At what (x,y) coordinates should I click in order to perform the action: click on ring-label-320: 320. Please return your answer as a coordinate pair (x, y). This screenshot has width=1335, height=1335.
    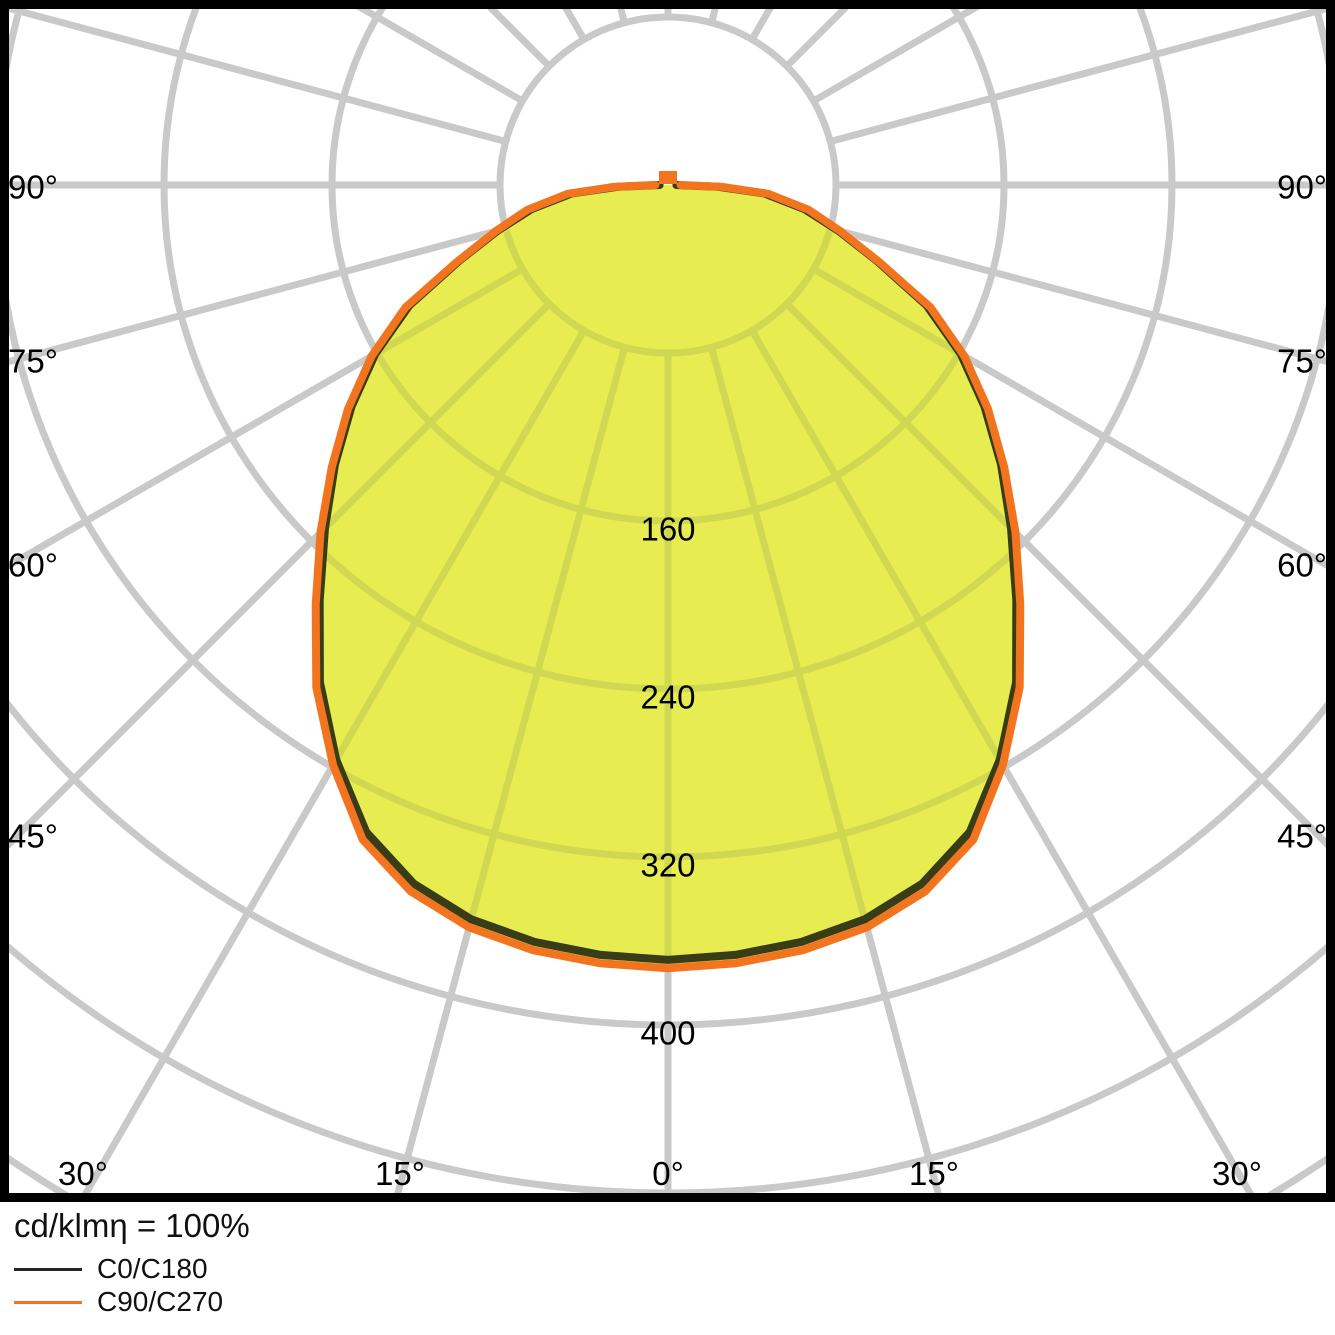
    Looking at the image, I should click on (667, 865).